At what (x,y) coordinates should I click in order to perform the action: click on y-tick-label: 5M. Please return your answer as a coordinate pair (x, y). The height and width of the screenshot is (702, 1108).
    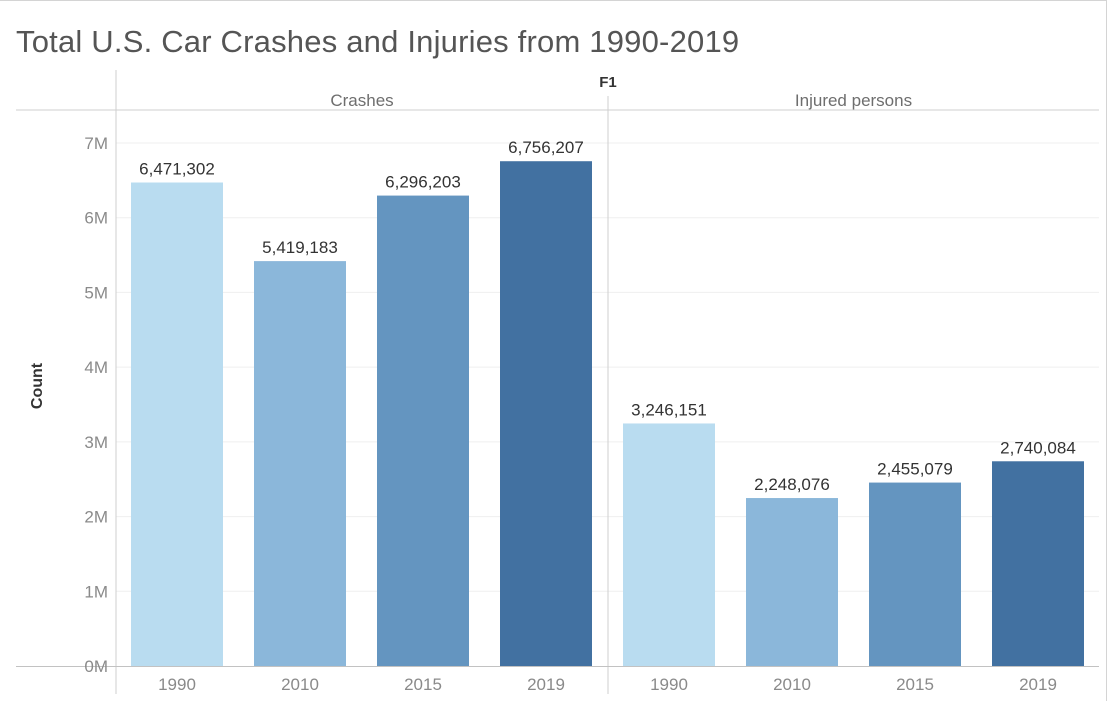
    Looking at the image, I should click on (96, 292).